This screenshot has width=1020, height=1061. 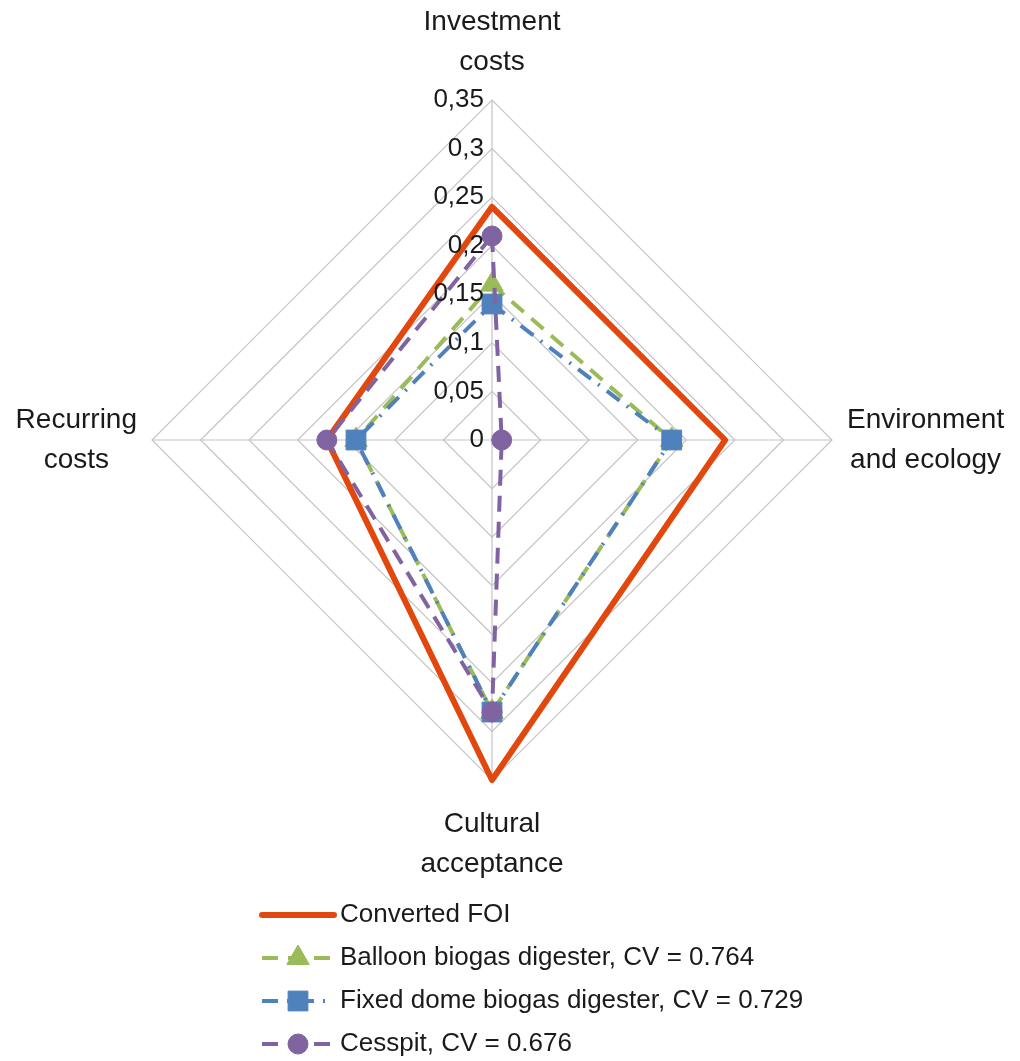 What do you see at coordinates (465, 146) in the screenshot?
I see `y-tick-label: 0,3` at bounding box center [465, 146].